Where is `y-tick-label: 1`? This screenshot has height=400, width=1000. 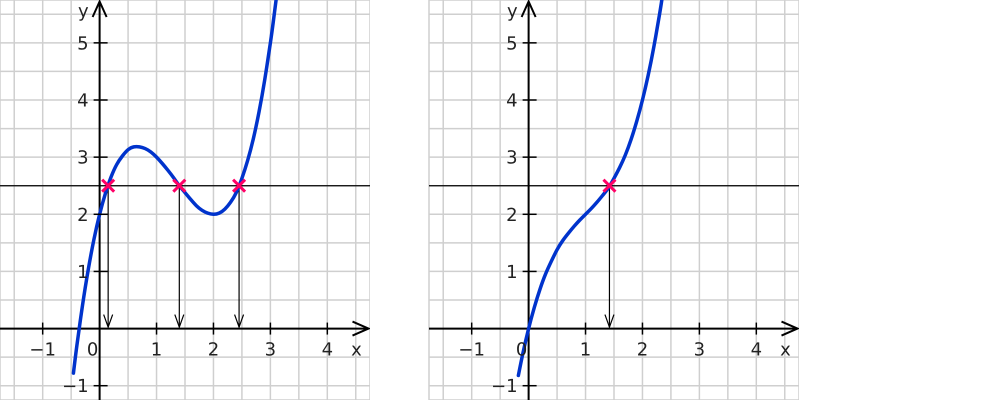 y-tick-label: 1 is located at coordinates (512, 272).